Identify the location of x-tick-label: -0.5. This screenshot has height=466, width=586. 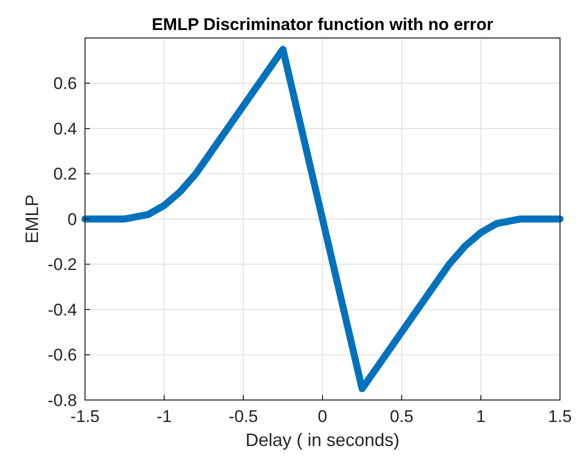
(243, 416).